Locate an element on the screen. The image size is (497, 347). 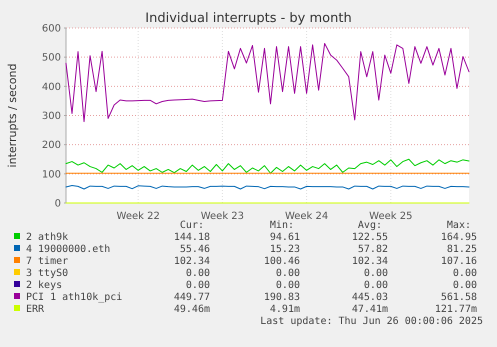
text: Max: is located at coordinates (458, 225).